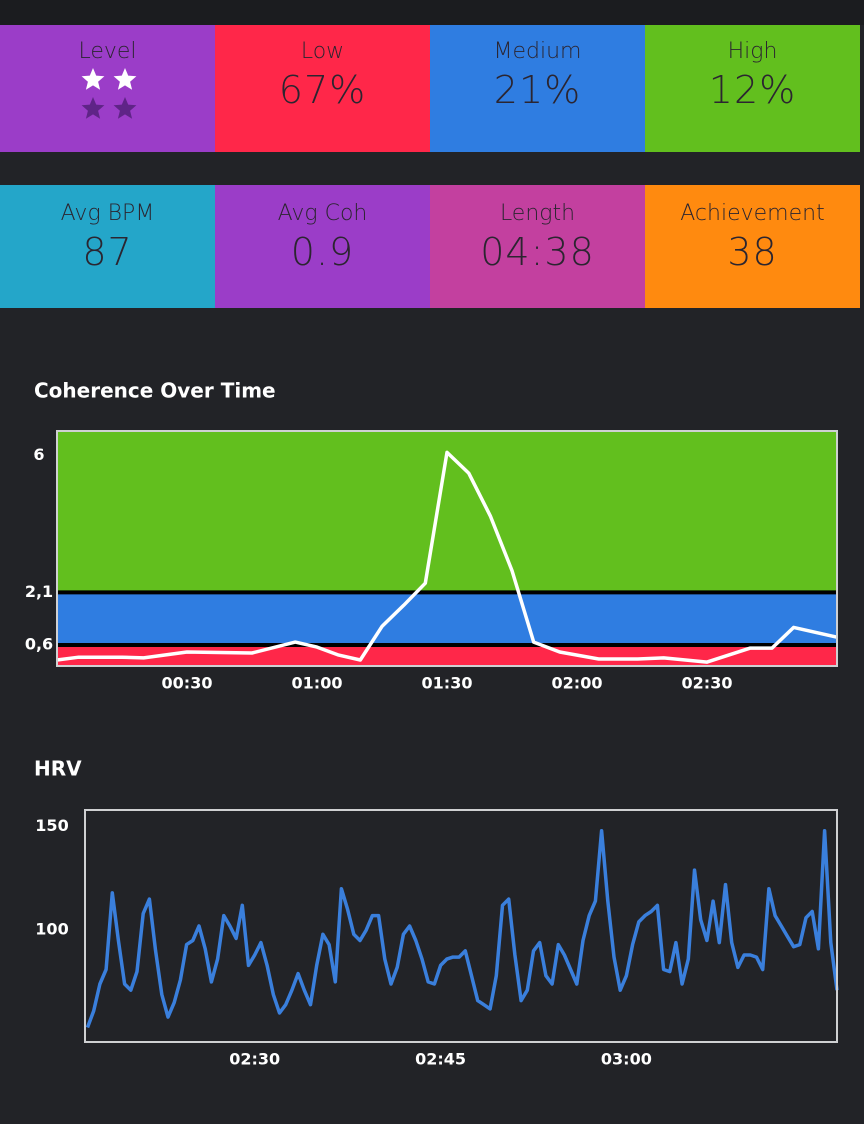  Describe the element at coordinates (58, 769) in the screenshot. I see `chart-title: HRV` at that location.